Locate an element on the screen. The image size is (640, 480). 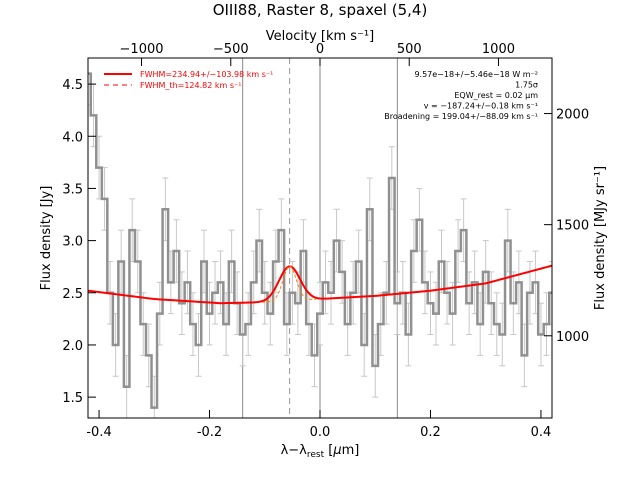
annotation-line: 1.75σ is located at coordinates (526, 85).